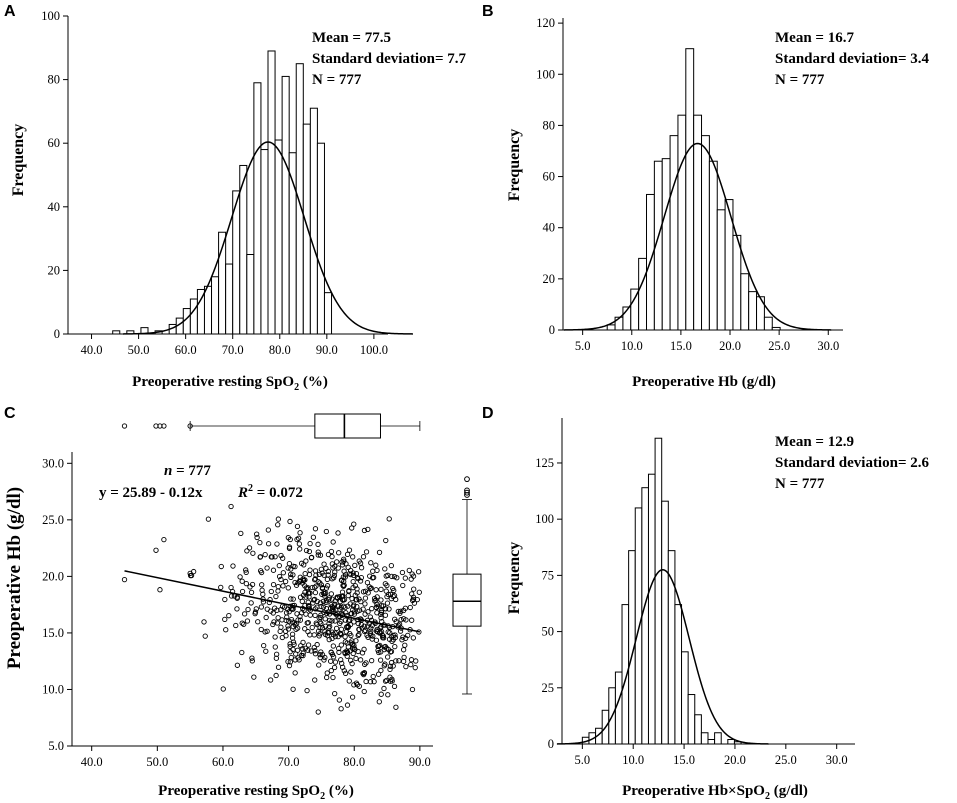 The image size is (957, 803). Describe the element at coordinates (256, 792) in the screenshot. I see `panel-c-xlabel: Preoperative resting SpO2 (%)` at that location.